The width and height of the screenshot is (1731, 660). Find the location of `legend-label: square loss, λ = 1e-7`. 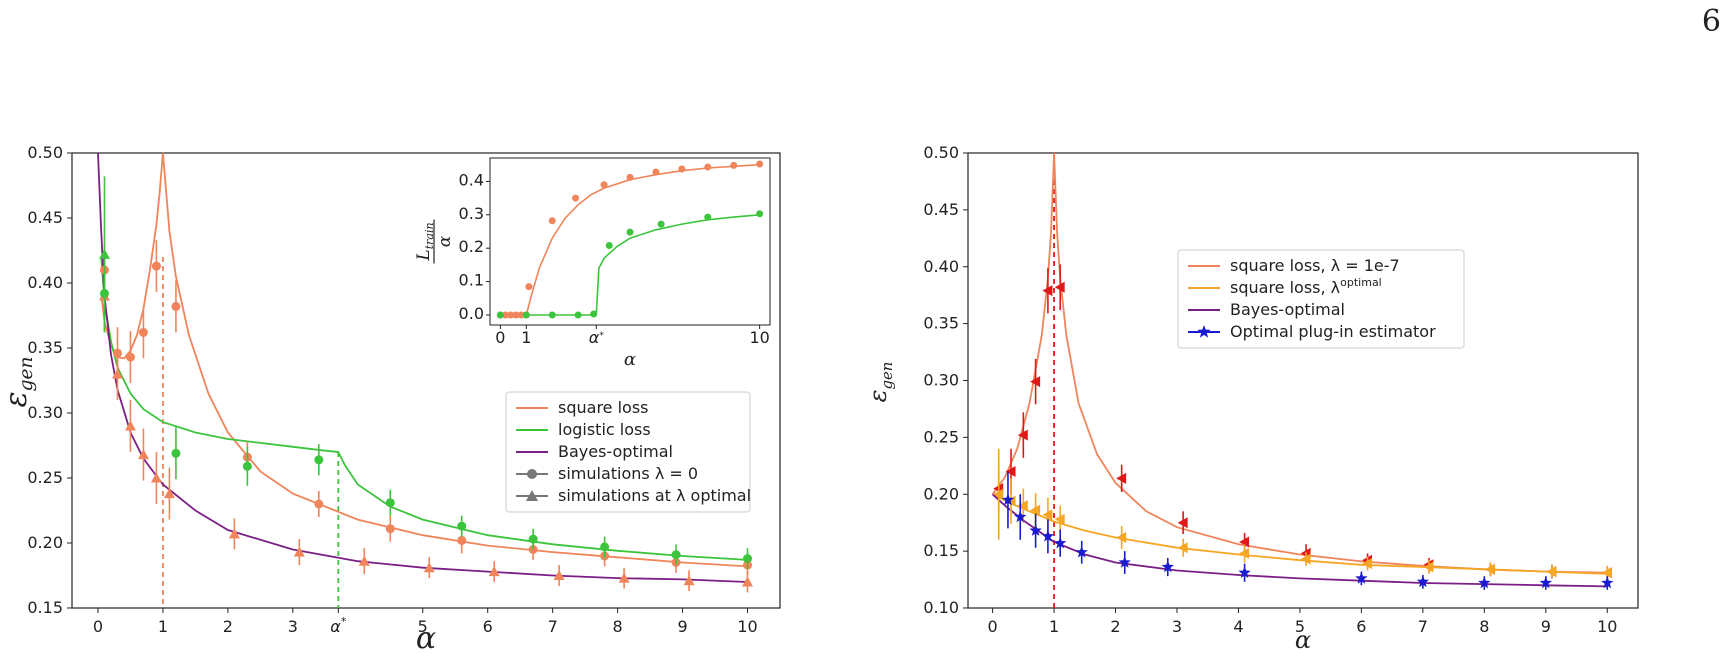

legend-label: square loss, λ = 1e-7 is located at coordinates (1315, 265).